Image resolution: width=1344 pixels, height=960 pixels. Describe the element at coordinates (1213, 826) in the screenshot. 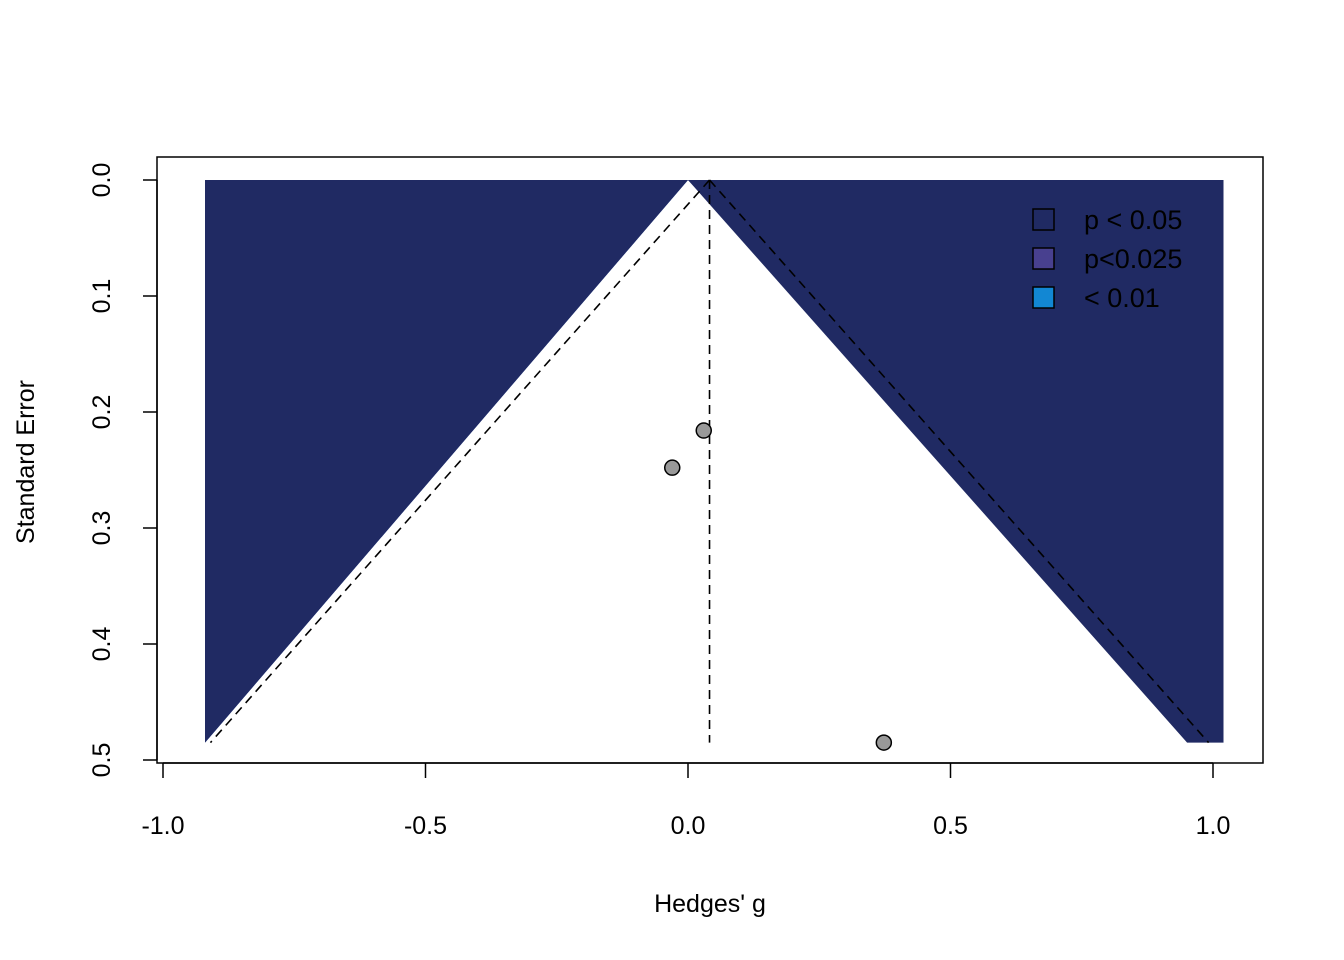

I see `x-tick-label-4: 1.0` at that location.